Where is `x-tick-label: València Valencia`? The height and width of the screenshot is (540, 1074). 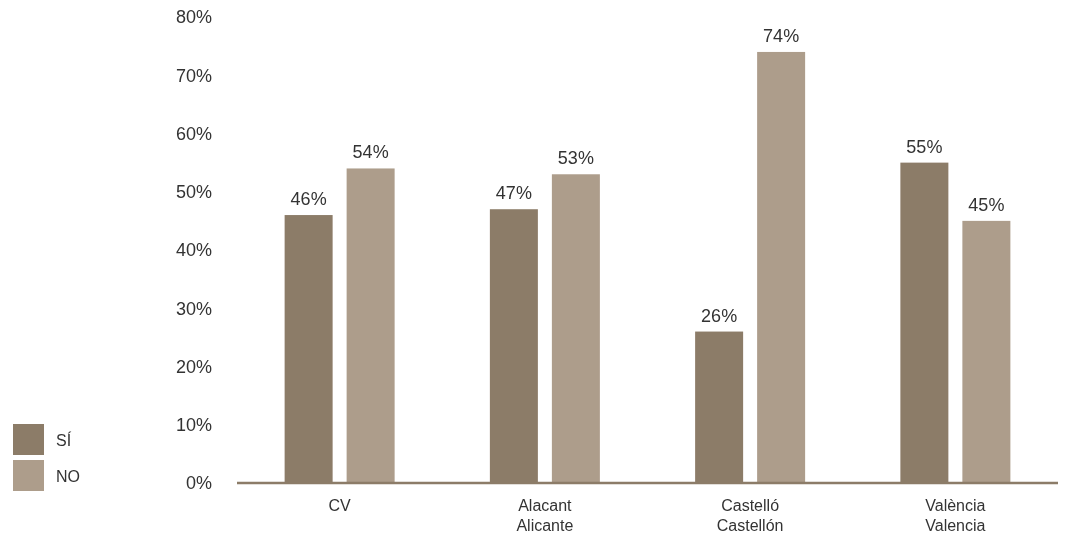 x-tick-label: València Valencia is located at coordinates (955, 515).